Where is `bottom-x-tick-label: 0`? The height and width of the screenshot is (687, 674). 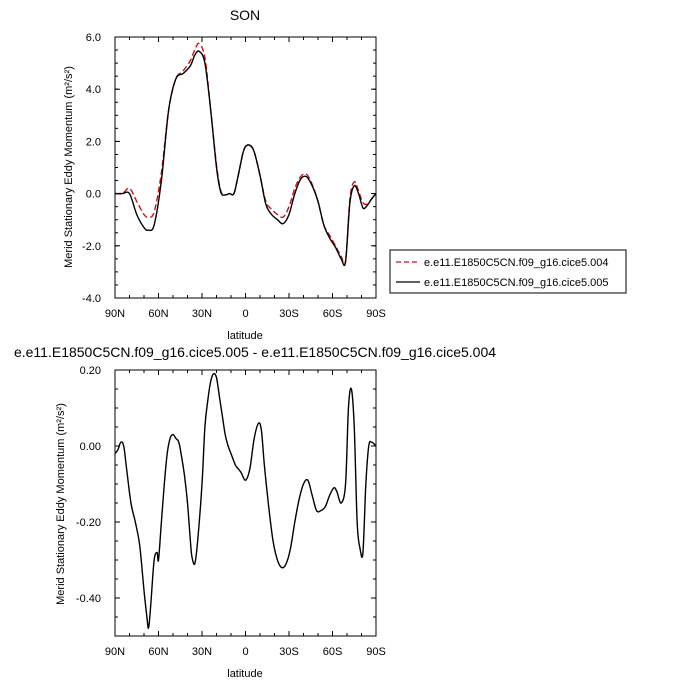 bottom-x-tick-label: 0 is located at coordinates (245, 652).